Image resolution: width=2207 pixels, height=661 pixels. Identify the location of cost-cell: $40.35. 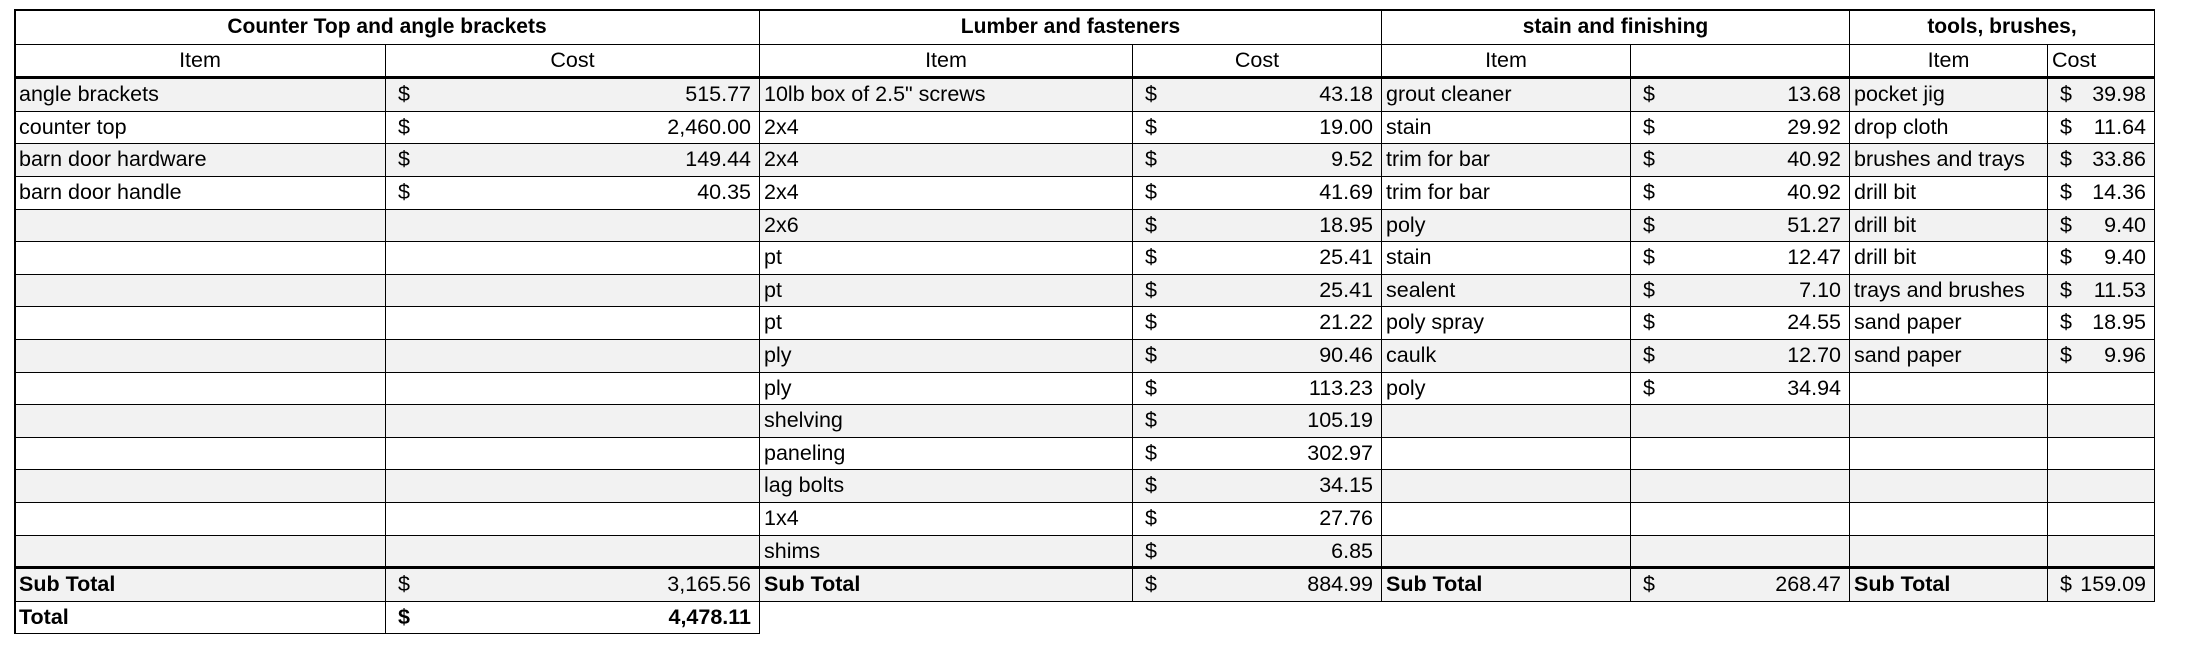
(573, 193).